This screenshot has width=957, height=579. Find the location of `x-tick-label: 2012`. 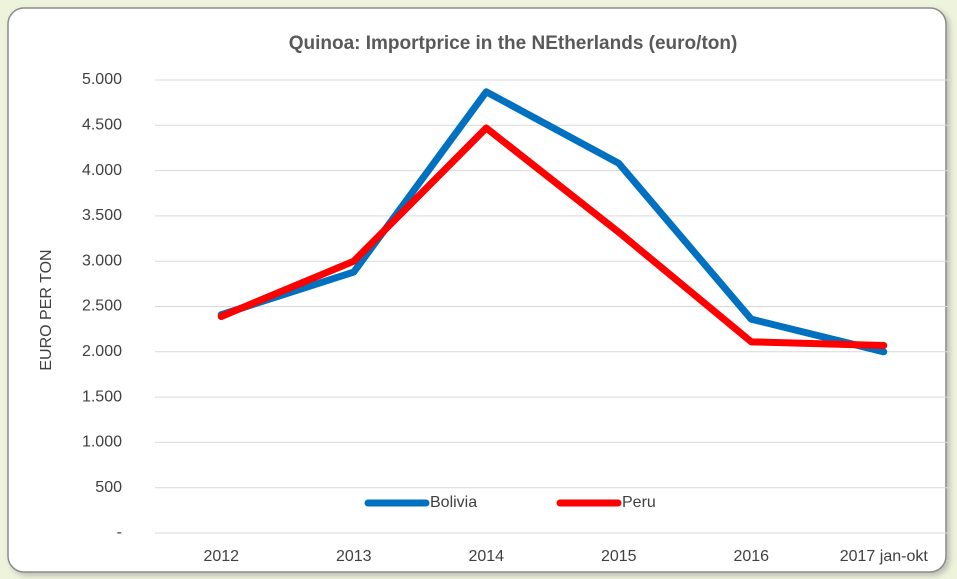

x-tick-label: 2012 is located at coordinates (221, 556).